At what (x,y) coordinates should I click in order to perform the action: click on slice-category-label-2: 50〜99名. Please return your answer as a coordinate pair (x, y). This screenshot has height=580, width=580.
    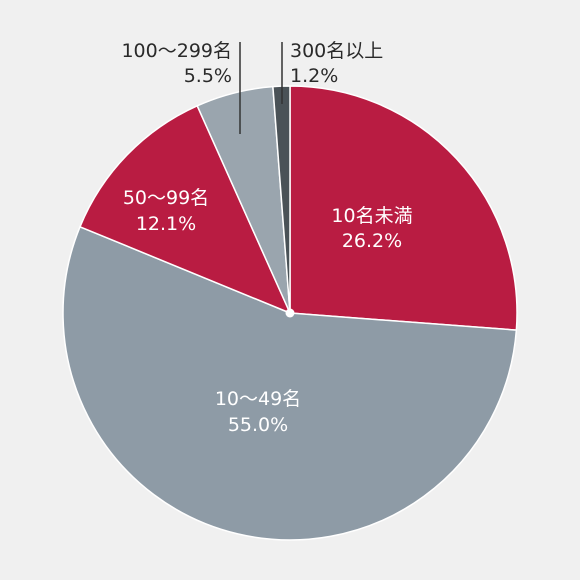
    Looking at the image, I should click on (166, 198).